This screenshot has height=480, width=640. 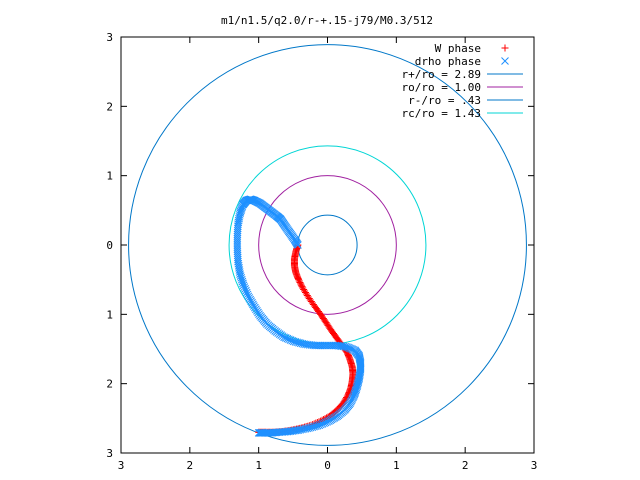 What do you see at coordinates (441, 113) in the screenshot?
I see `legend-label: rc/ro = 1.43` at bounding box center [441, 113].